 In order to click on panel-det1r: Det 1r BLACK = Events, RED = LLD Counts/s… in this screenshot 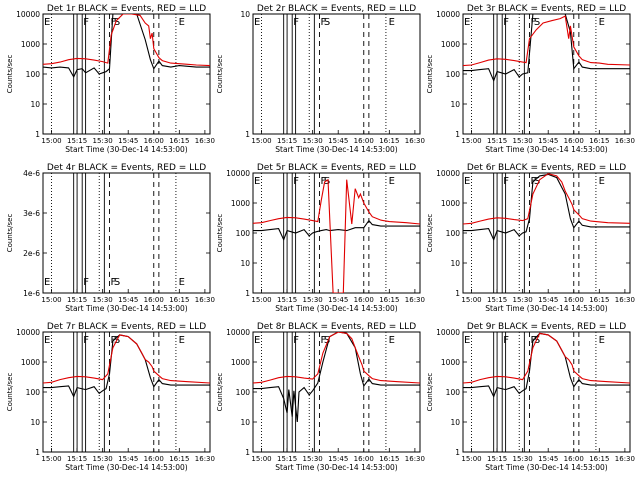, I will do `click(110, 79)`.